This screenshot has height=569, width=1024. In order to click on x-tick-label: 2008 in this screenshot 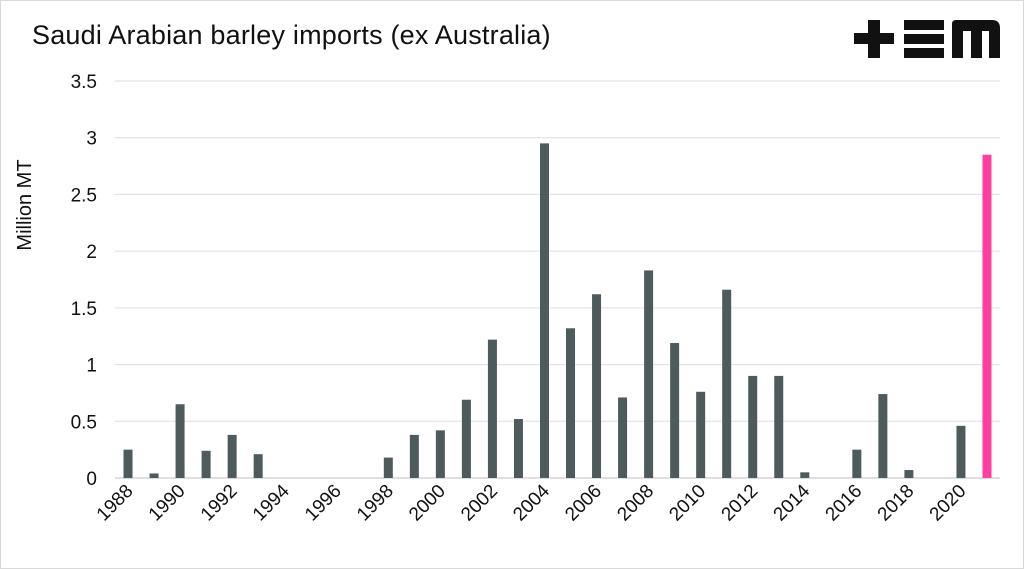, I will do `click(635, 503)`.